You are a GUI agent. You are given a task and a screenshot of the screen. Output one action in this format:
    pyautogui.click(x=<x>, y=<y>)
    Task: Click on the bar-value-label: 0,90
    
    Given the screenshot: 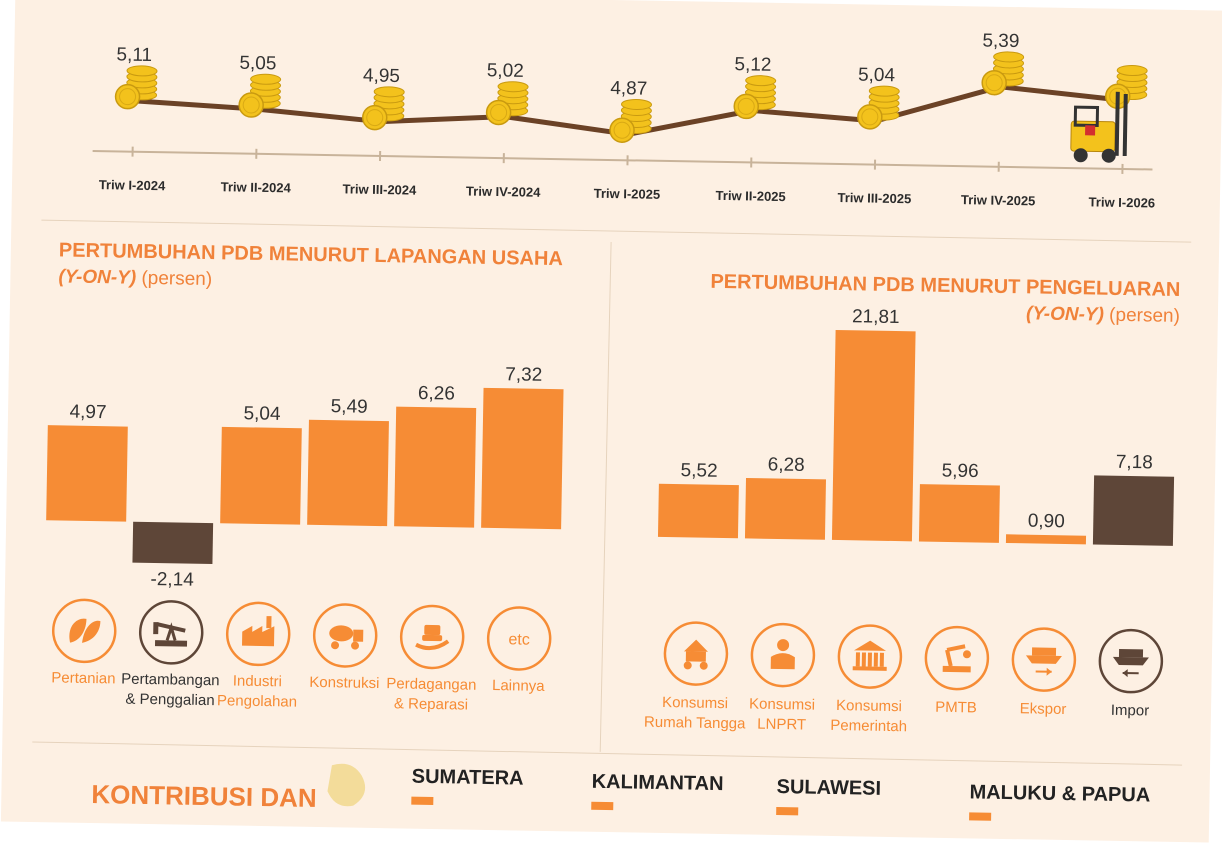 What is the action you would take?
    pyautogui.click(x=1046, y=522)
    